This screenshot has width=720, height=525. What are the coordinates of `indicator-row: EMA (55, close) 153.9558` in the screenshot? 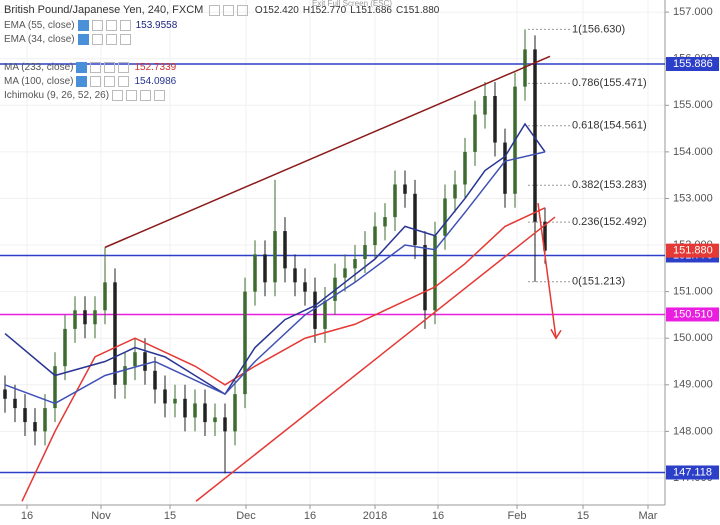 It's located at (90, 25).